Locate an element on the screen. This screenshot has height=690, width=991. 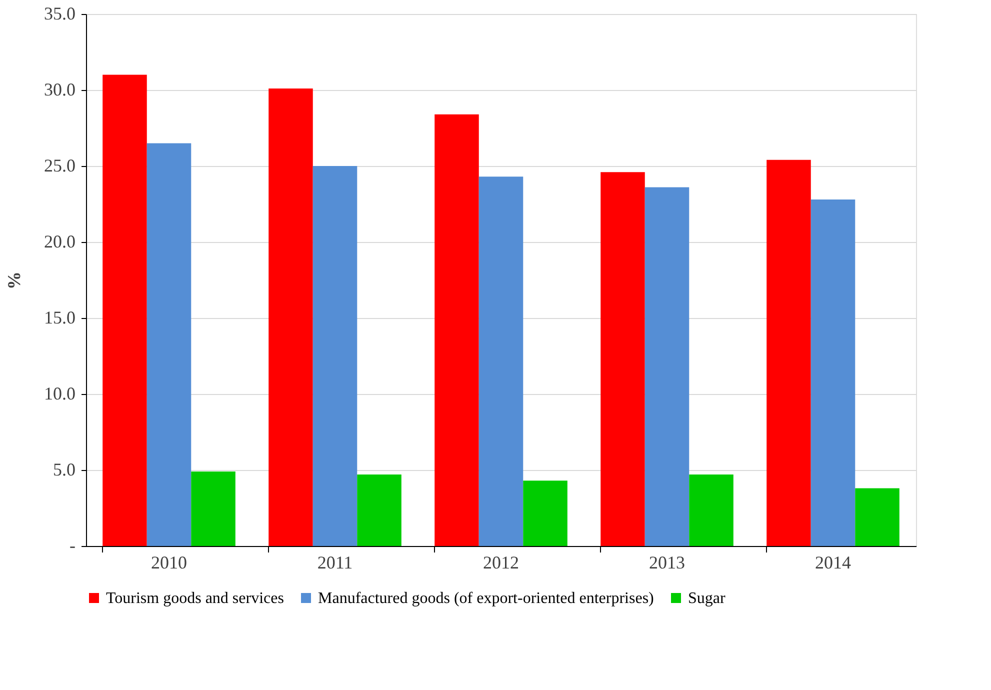
x-tick-label: 2012 is located at coordinates (501, 562).